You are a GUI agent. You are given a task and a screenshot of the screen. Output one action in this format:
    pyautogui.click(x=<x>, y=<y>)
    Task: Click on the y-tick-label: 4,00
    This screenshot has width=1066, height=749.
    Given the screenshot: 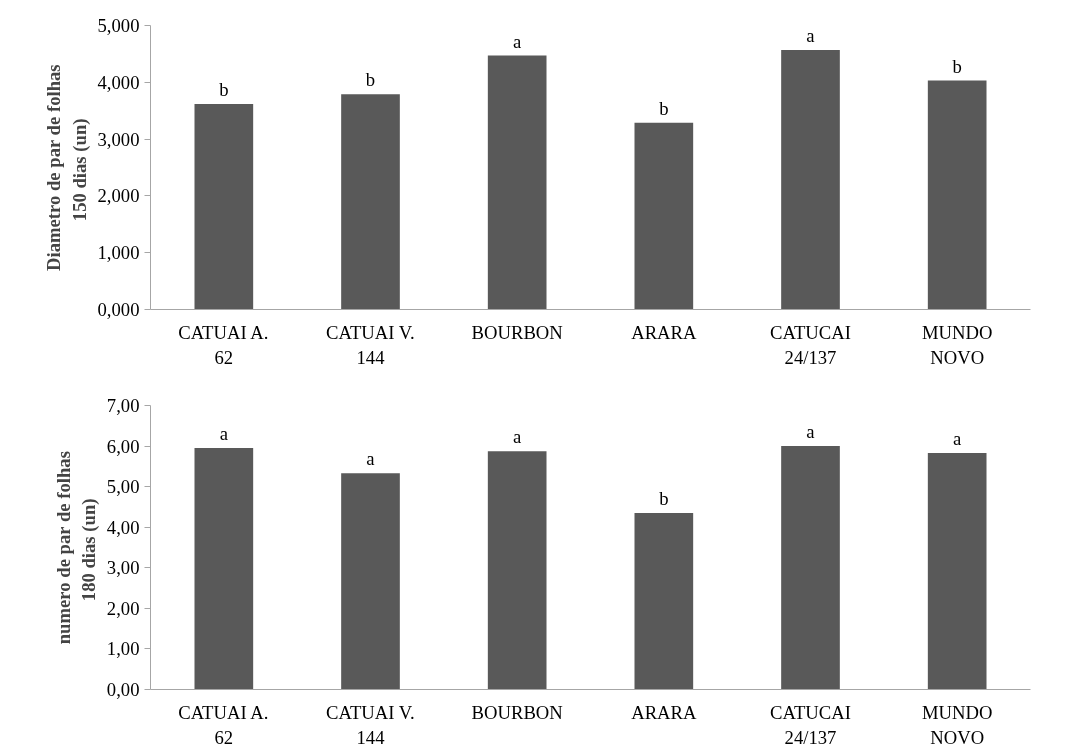 What is the action you would take?
    pyautogui.click(x=123, y=527)
    